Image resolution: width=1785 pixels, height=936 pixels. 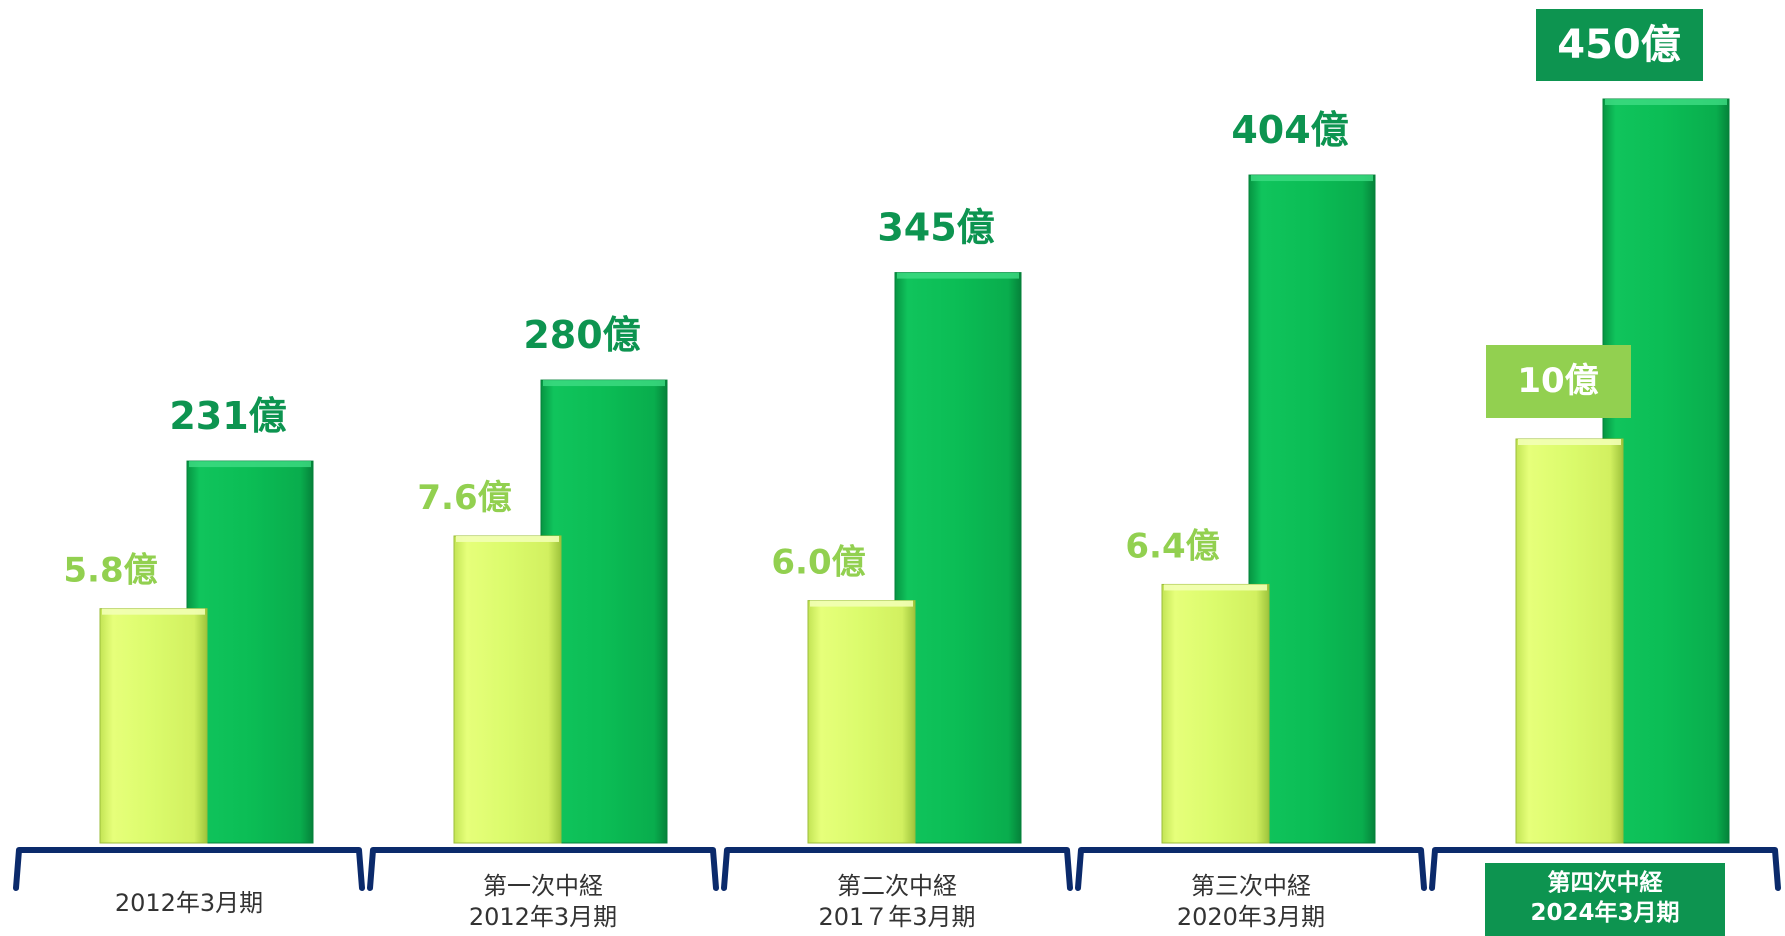 What do you see at coordinates (110, 571) in the screenshot?
I see `value-label-profit-0: 5.8億` at bounding box center [110, 571].